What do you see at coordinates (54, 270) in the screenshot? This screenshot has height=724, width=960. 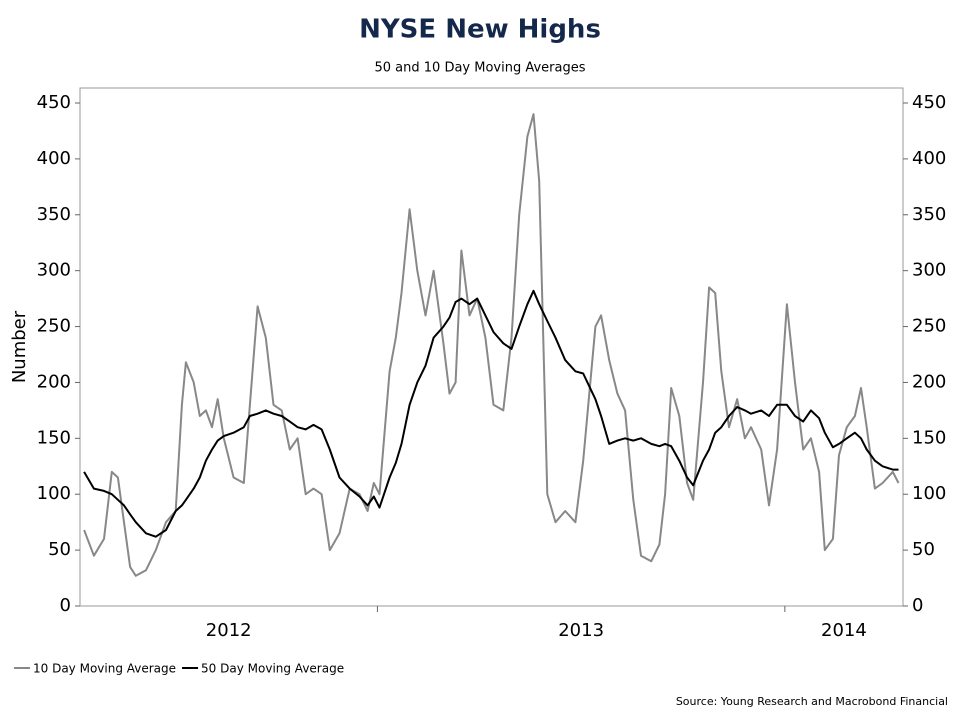 I see `y-tick-label: 300` at bounding box center [54, 270].